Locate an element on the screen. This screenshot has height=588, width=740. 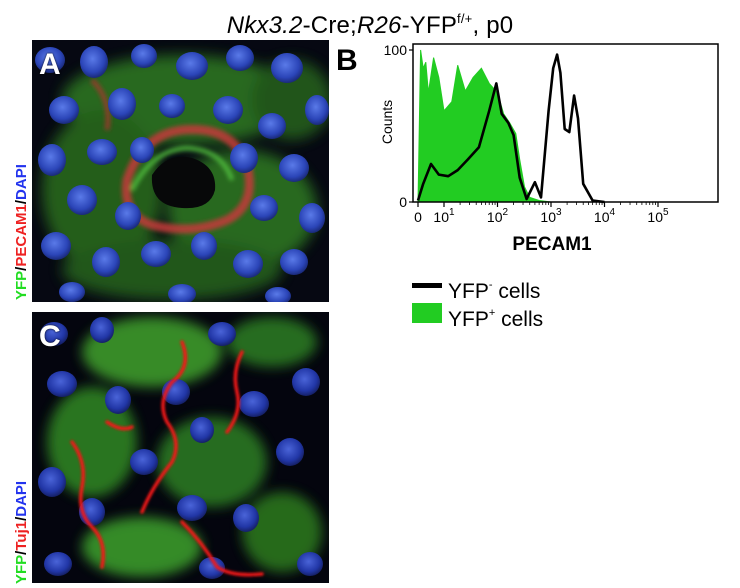
x-tick-label: 0 is located at coordinates (418, 217).